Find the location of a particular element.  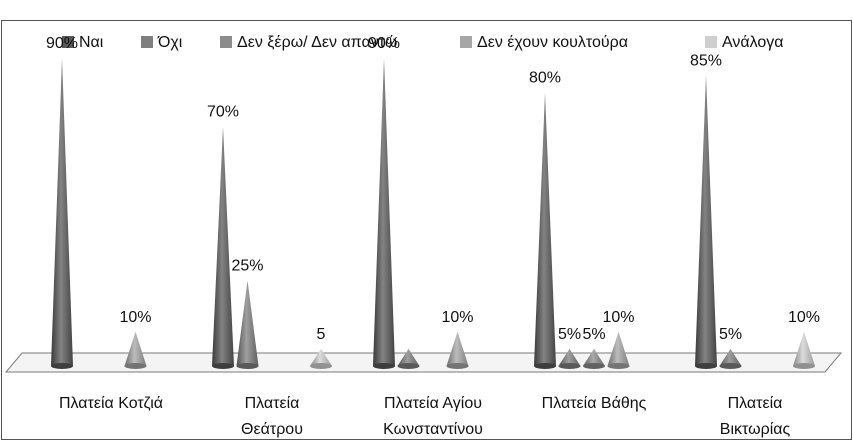

legend-label: Όχι is located at coordinates (170, 42).